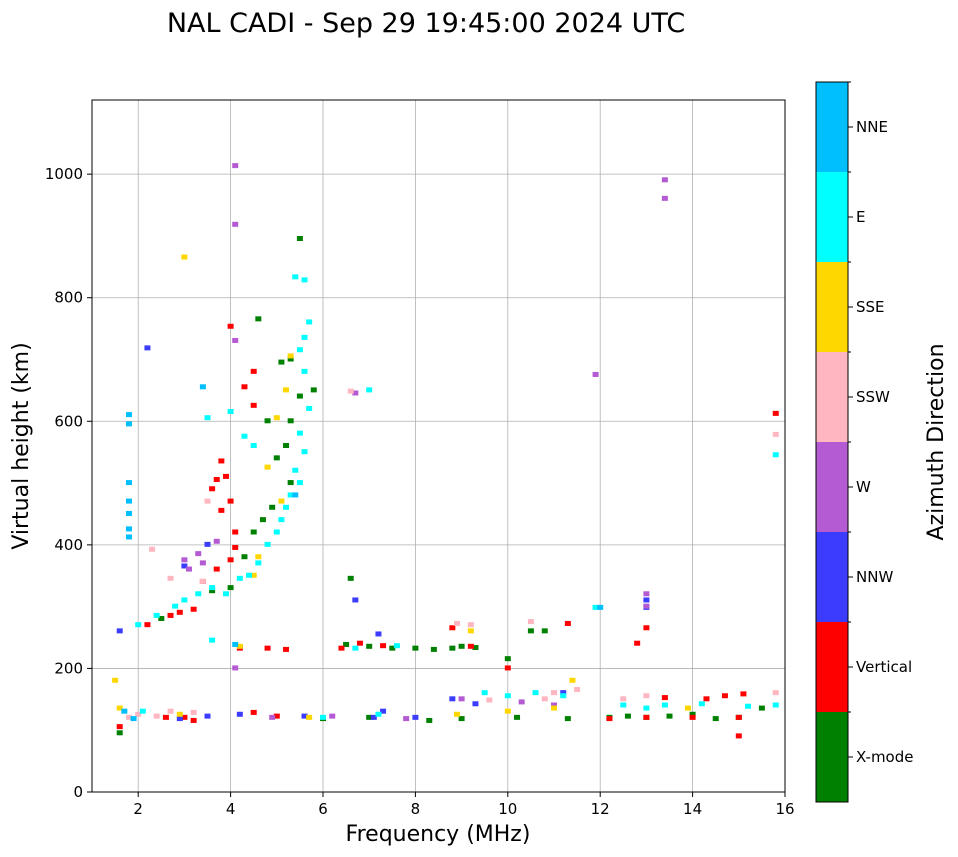 The image size is (958, 857). Describe the element at coordinates (68, 421) in the screenshot. I see `y-tick-label: 600` at that location.